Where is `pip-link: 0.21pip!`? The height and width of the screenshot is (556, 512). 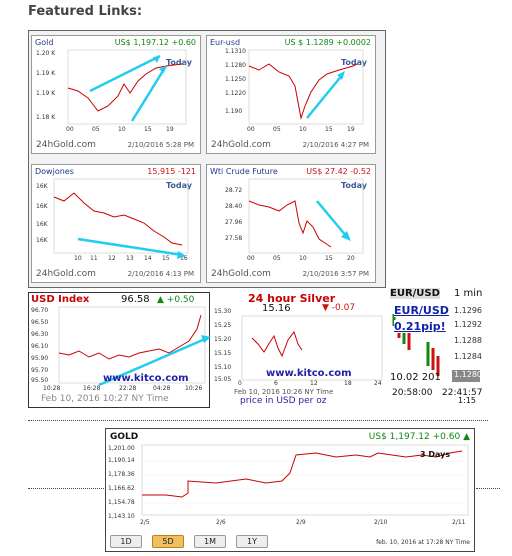 pip-link: 0.21pip! is located at coordinates (420, 326).